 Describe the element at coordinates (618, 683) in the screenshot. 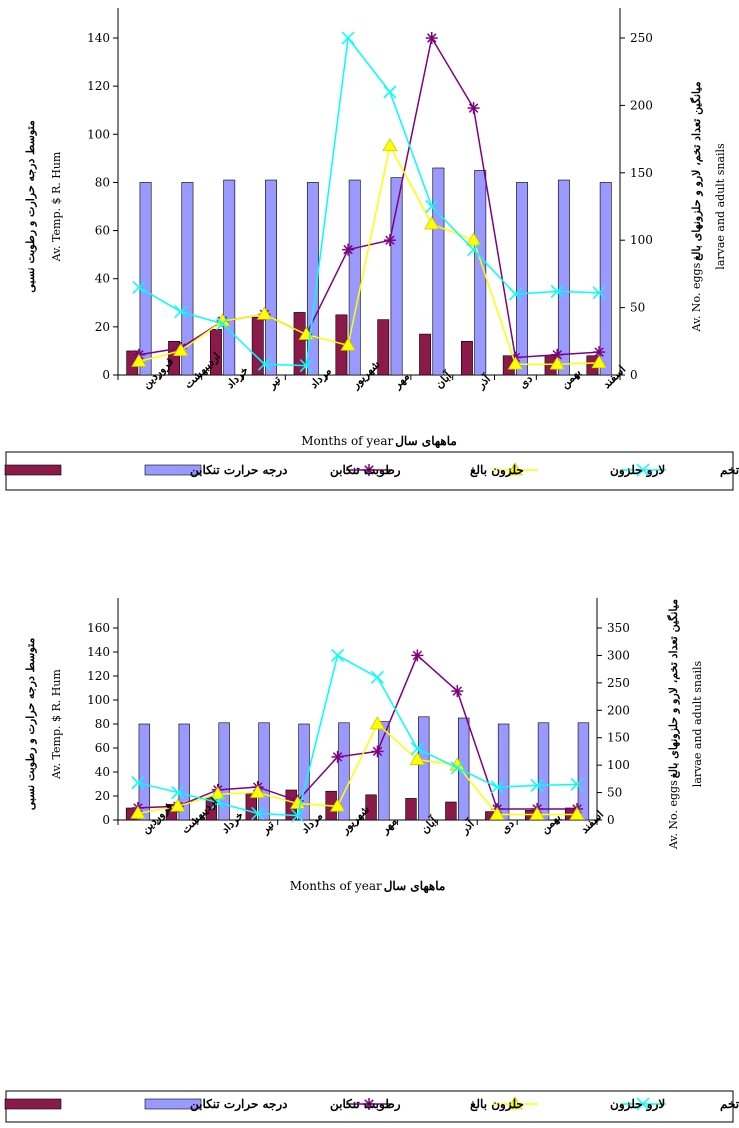

I see `right-tick-label: 250` at that location.